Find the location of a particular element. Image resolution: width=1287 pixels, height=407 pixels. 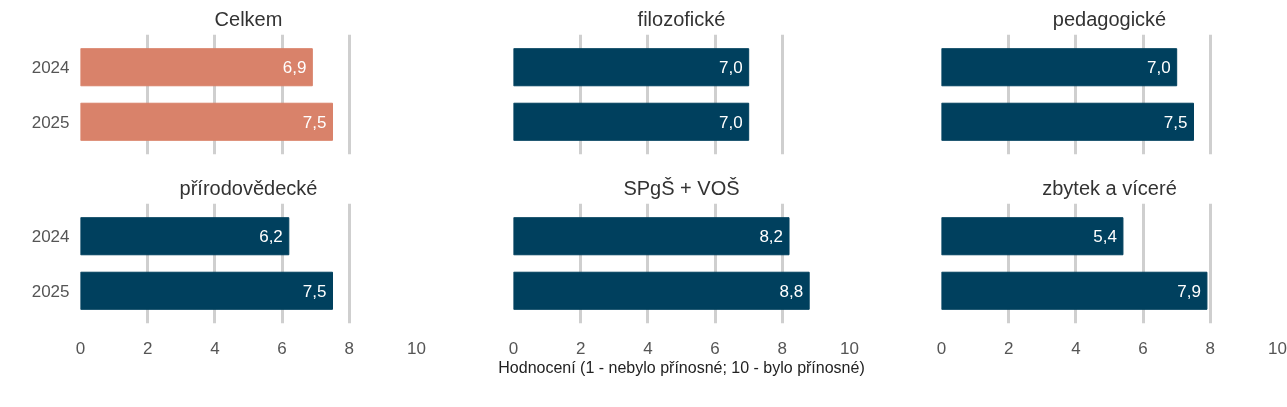

data-label: 6,9 is located at coordinates (294, 68).